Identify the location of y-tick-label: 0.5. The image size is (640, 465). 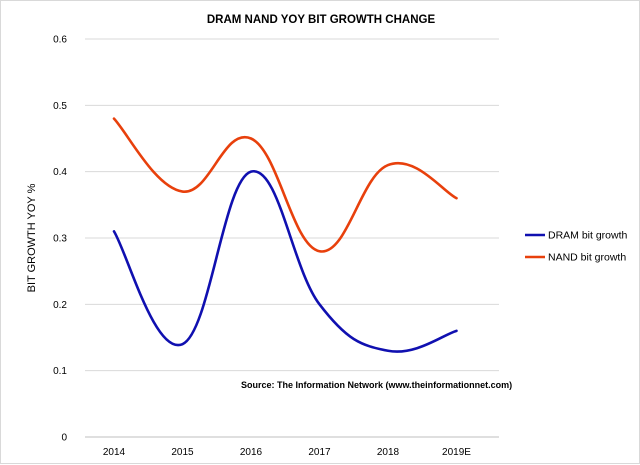
(60, 106).